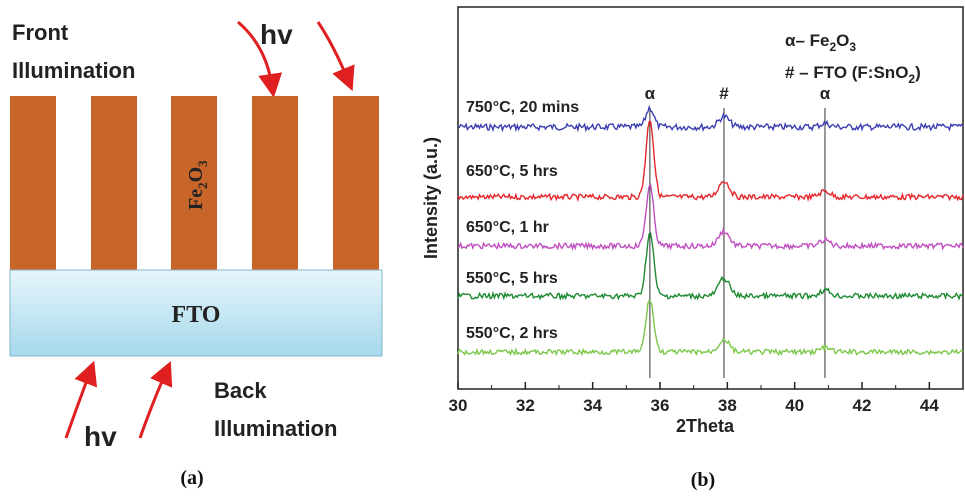  I want to click on series-label: 550°C, 2 hrs, so click(512, 333).